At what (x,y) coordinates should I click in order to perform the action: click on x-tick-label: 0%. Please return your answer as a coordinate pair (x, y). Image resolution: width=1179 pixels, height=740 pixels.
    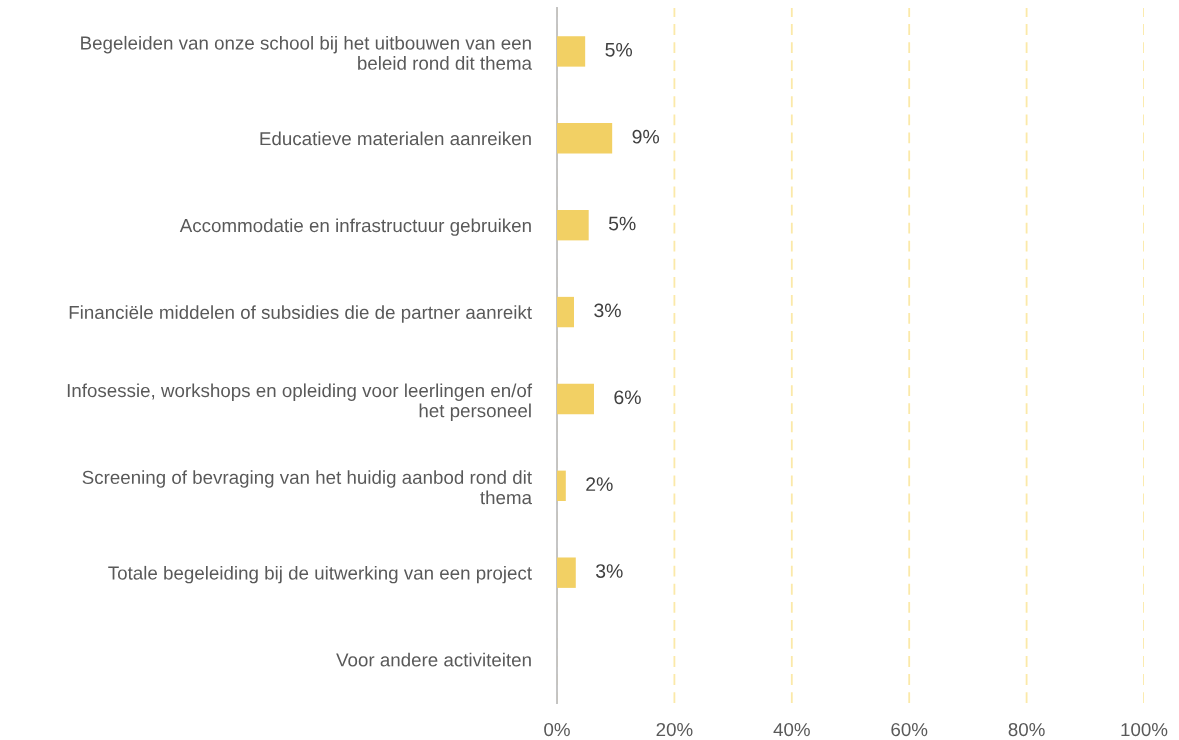
    Looking at the image, I should click on (557, 729).